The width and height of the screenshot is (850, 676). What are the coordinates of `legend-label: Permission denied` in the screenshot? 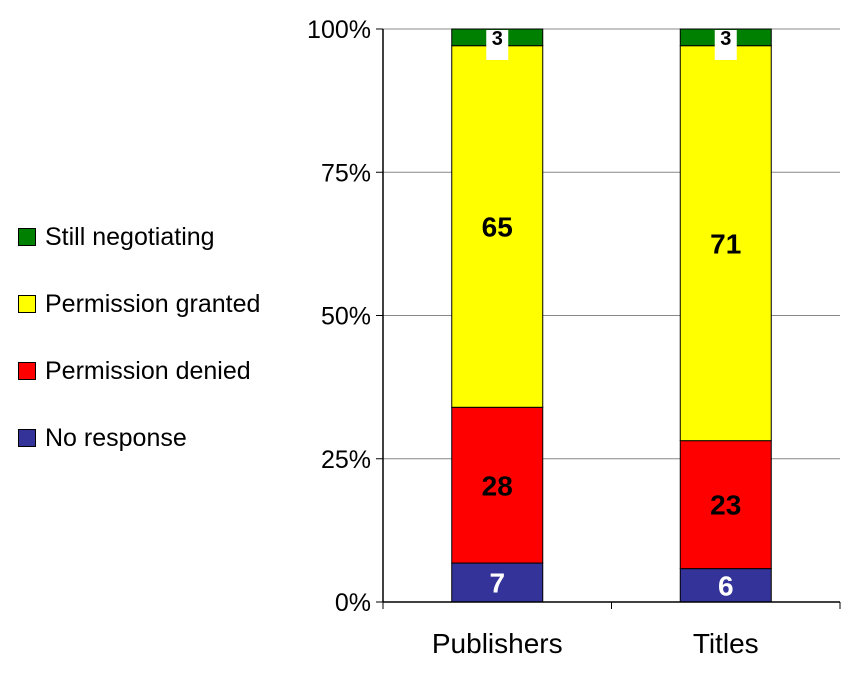 It's located at (148, 371).